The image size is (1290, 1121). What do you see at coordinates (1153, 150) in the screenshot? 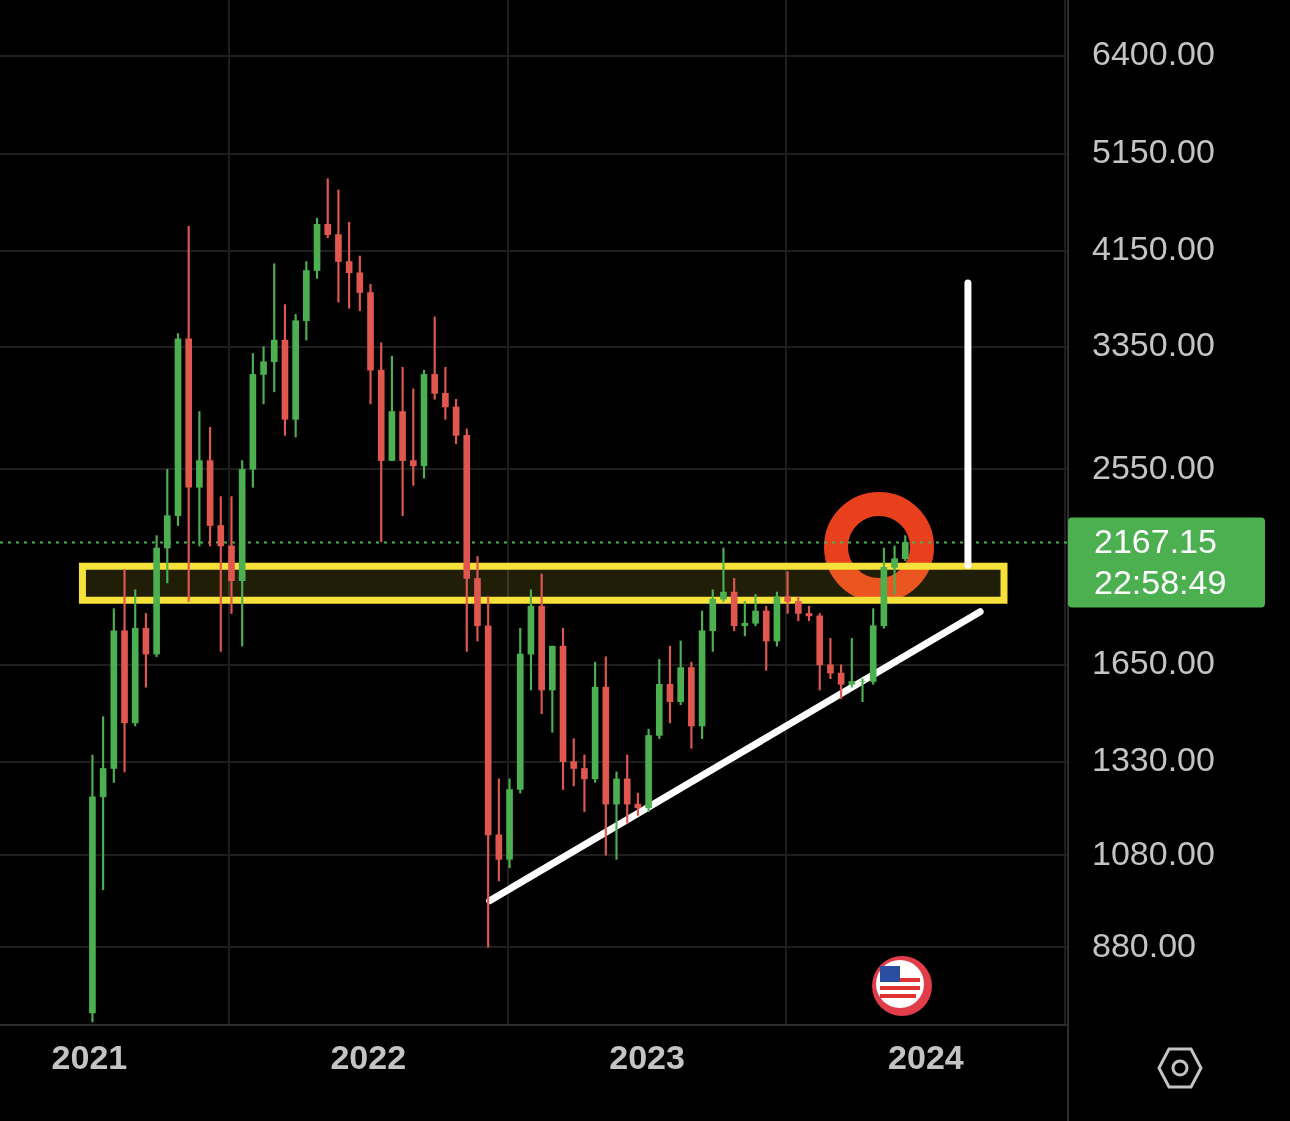
I see `y-tick-label: 5150.00` at bounding box center [1153, 150].